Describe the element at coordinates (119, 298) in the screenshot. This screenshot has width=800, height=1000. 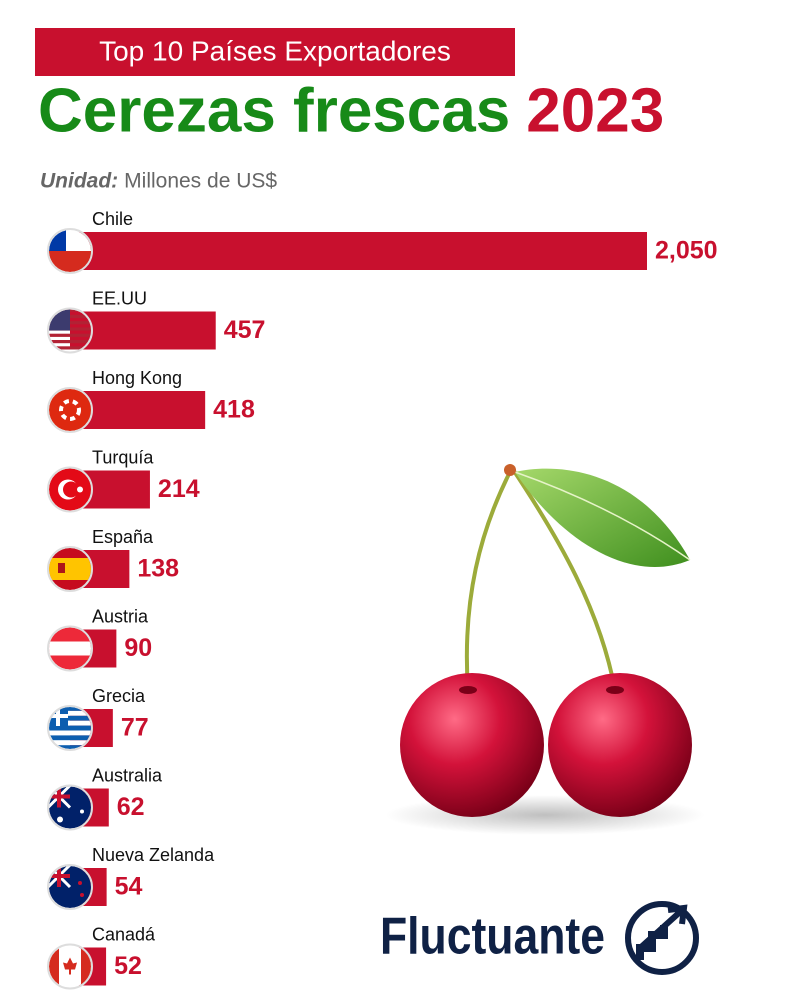
I see `category-label: EE.UU` at that location.